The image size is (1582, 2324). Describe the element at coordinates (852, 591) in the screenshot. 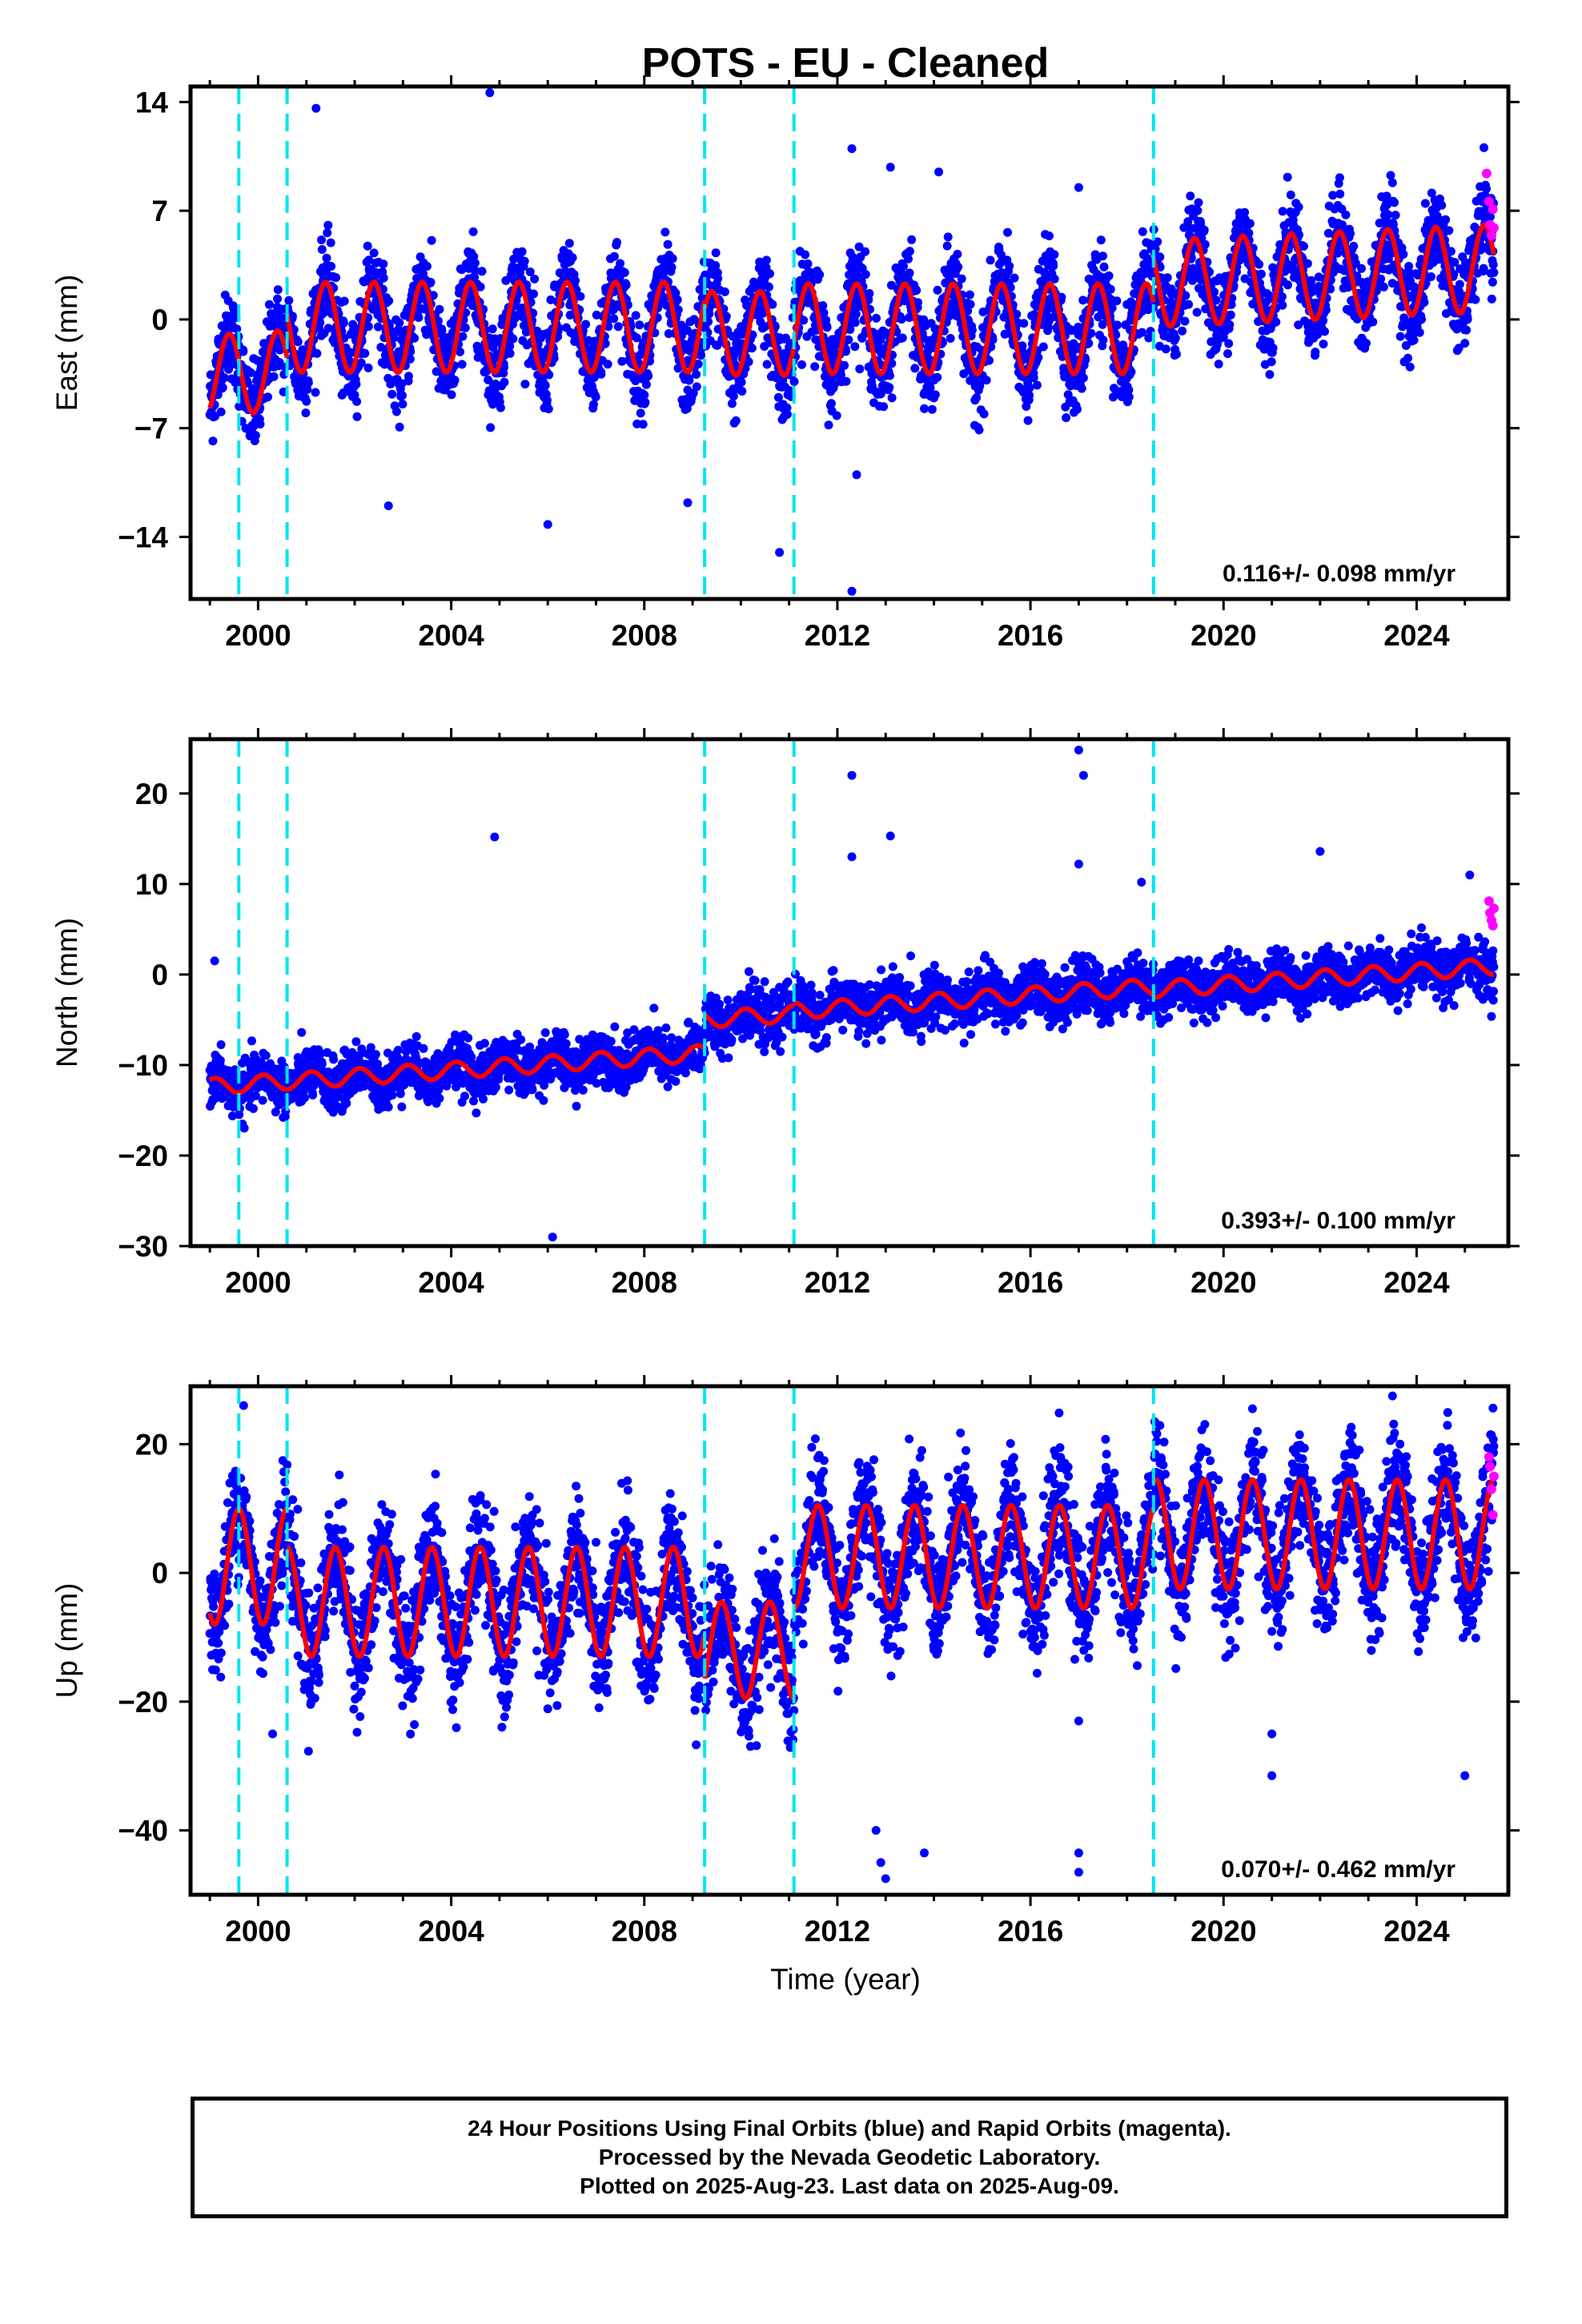

I see `east-outlier-point` at that location.